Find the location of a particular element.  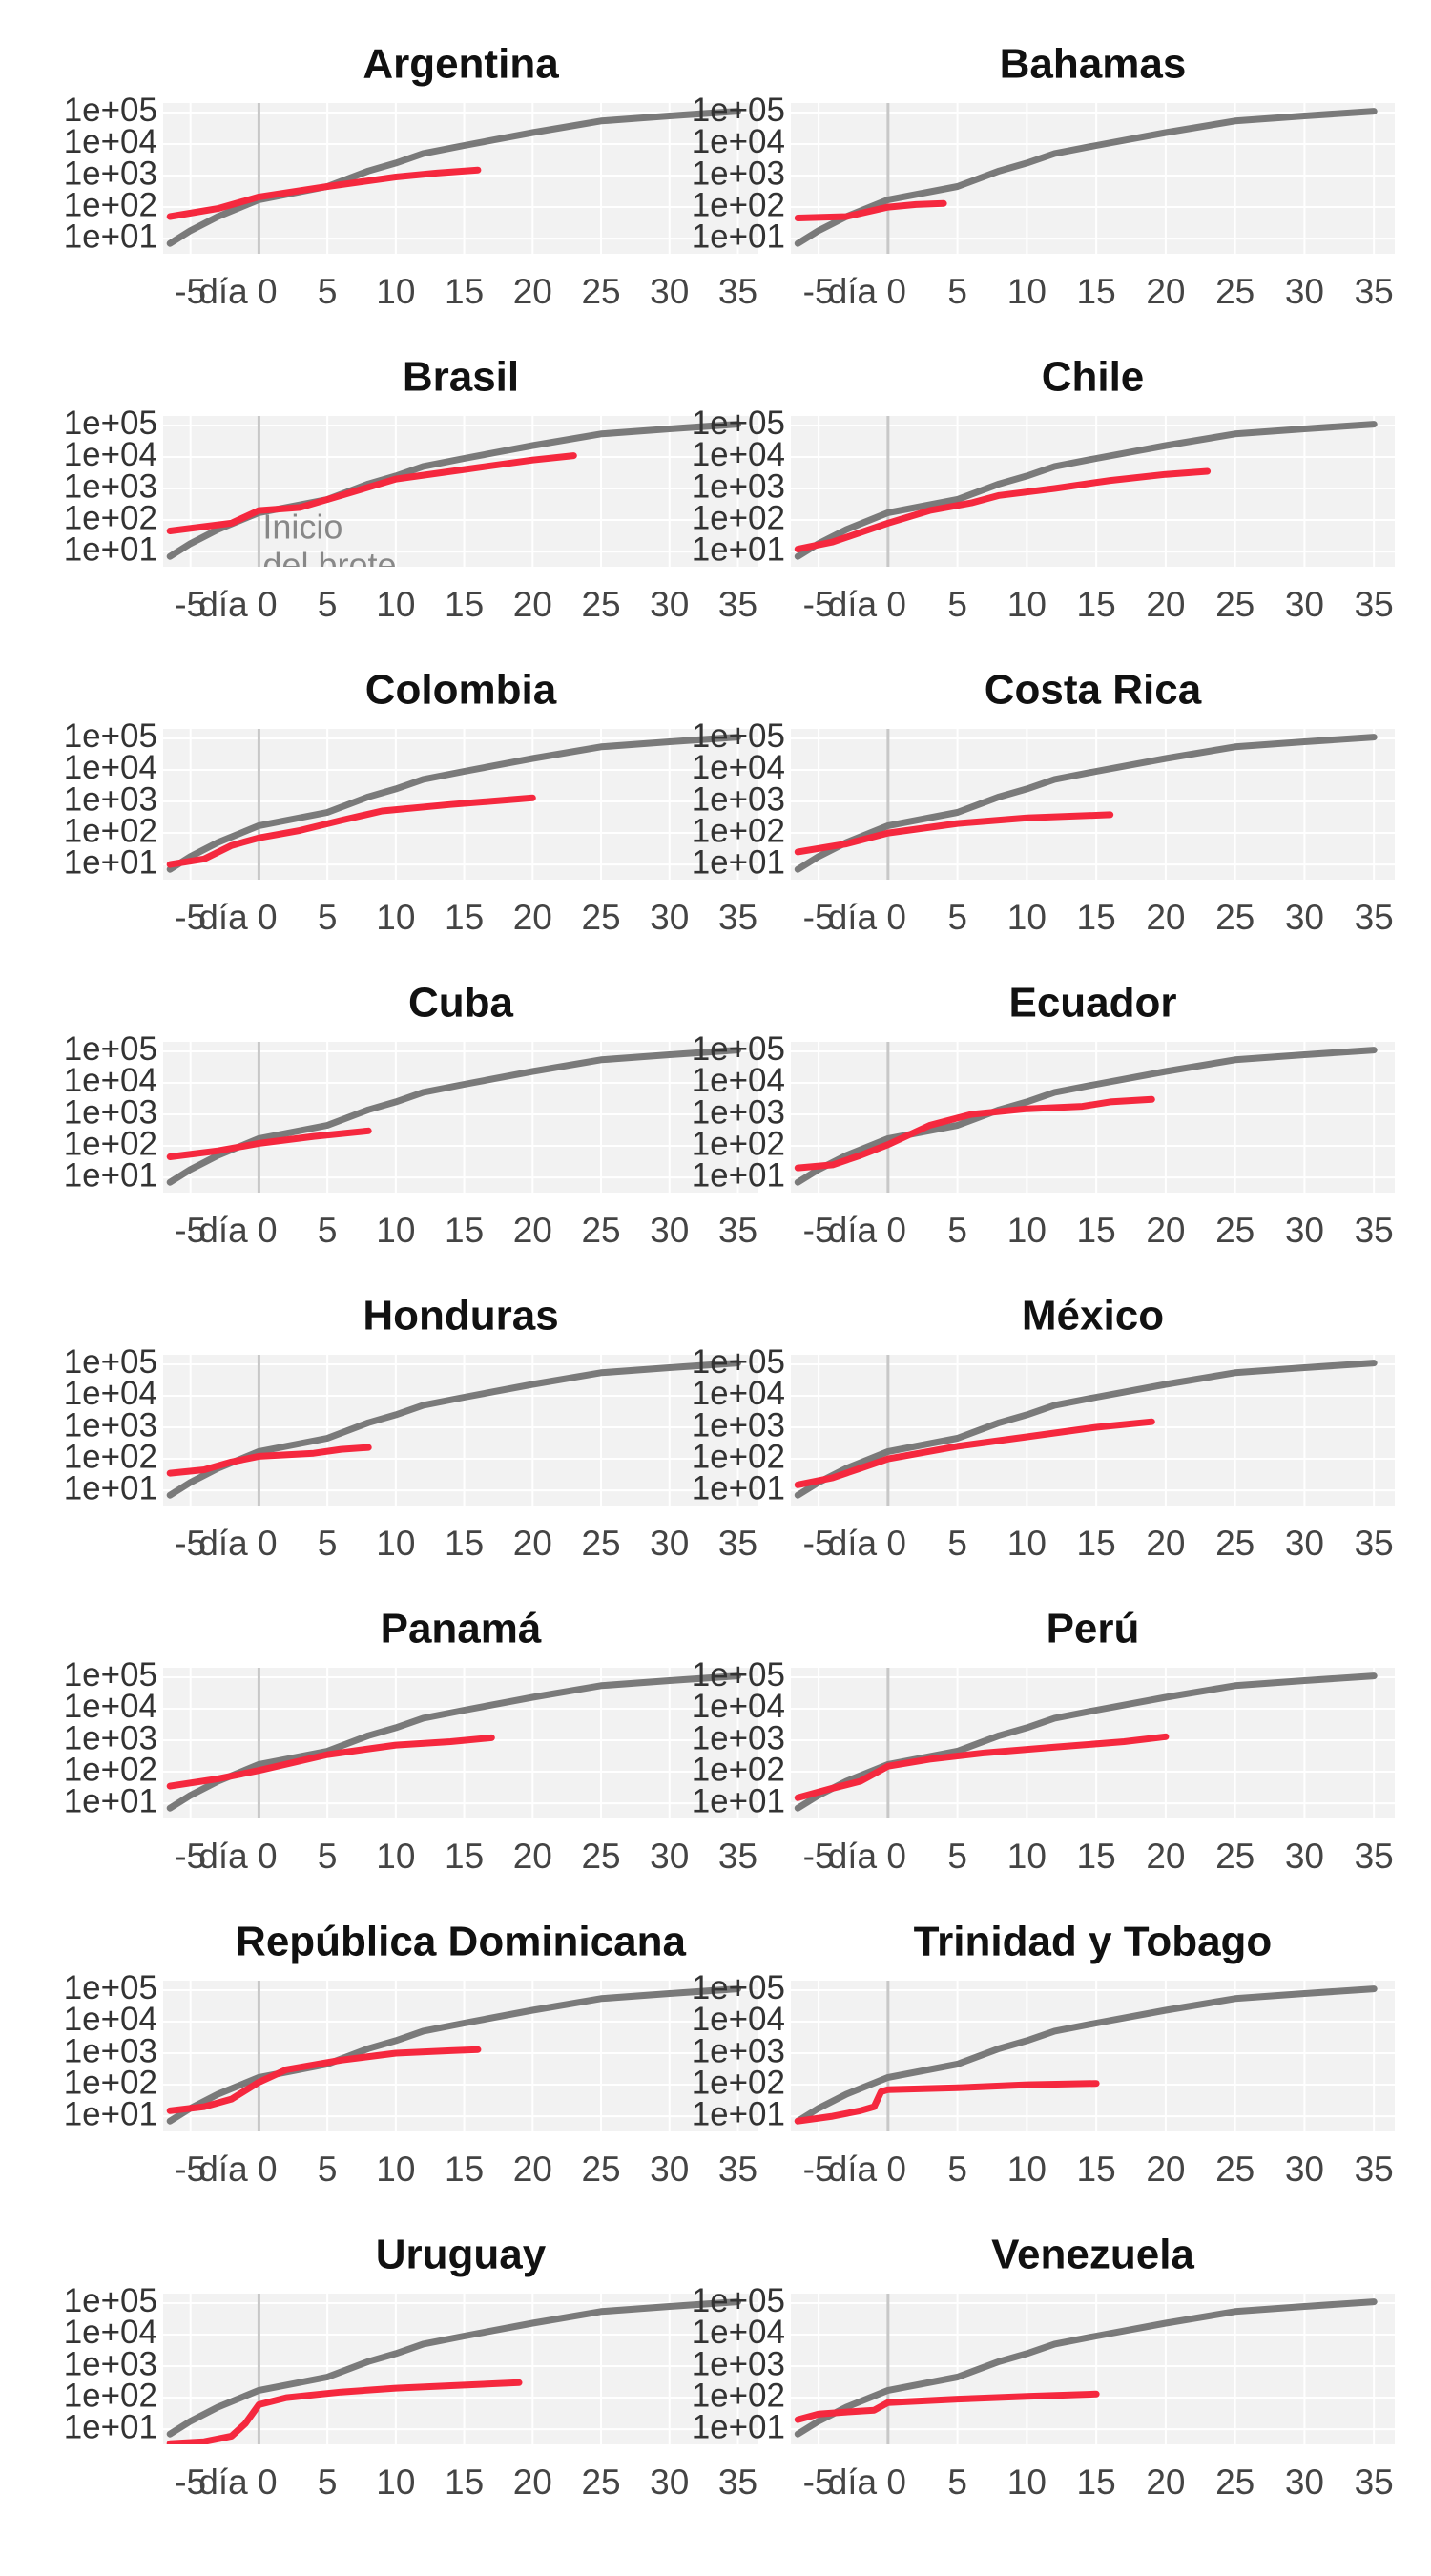

annotation: del brote is located at coordinates (329, 565).